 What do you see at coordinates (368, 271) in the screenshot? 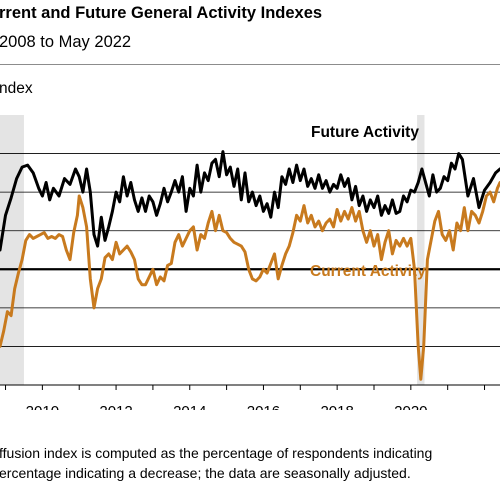
I see `current-activity-label: Current Activity` at bounding box center [368, 271].